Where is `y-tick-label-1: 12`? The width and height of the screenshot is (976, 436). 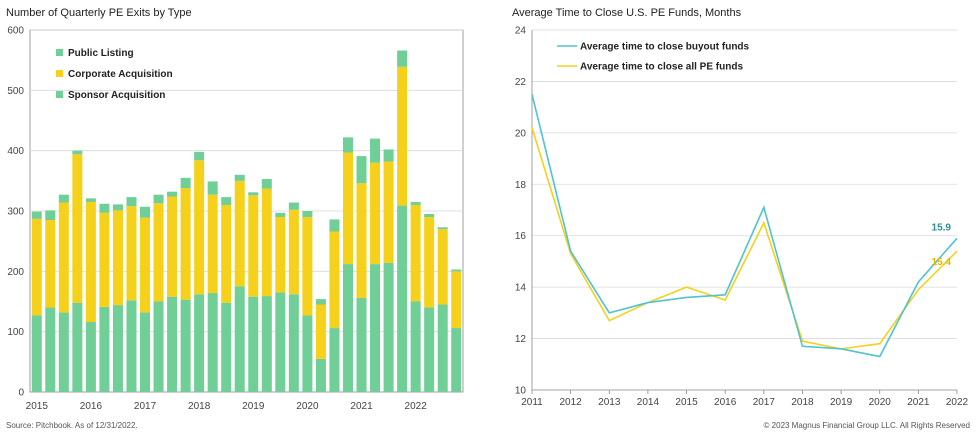 y-tick-label-1: 12 is located at coordinates (521, 339).